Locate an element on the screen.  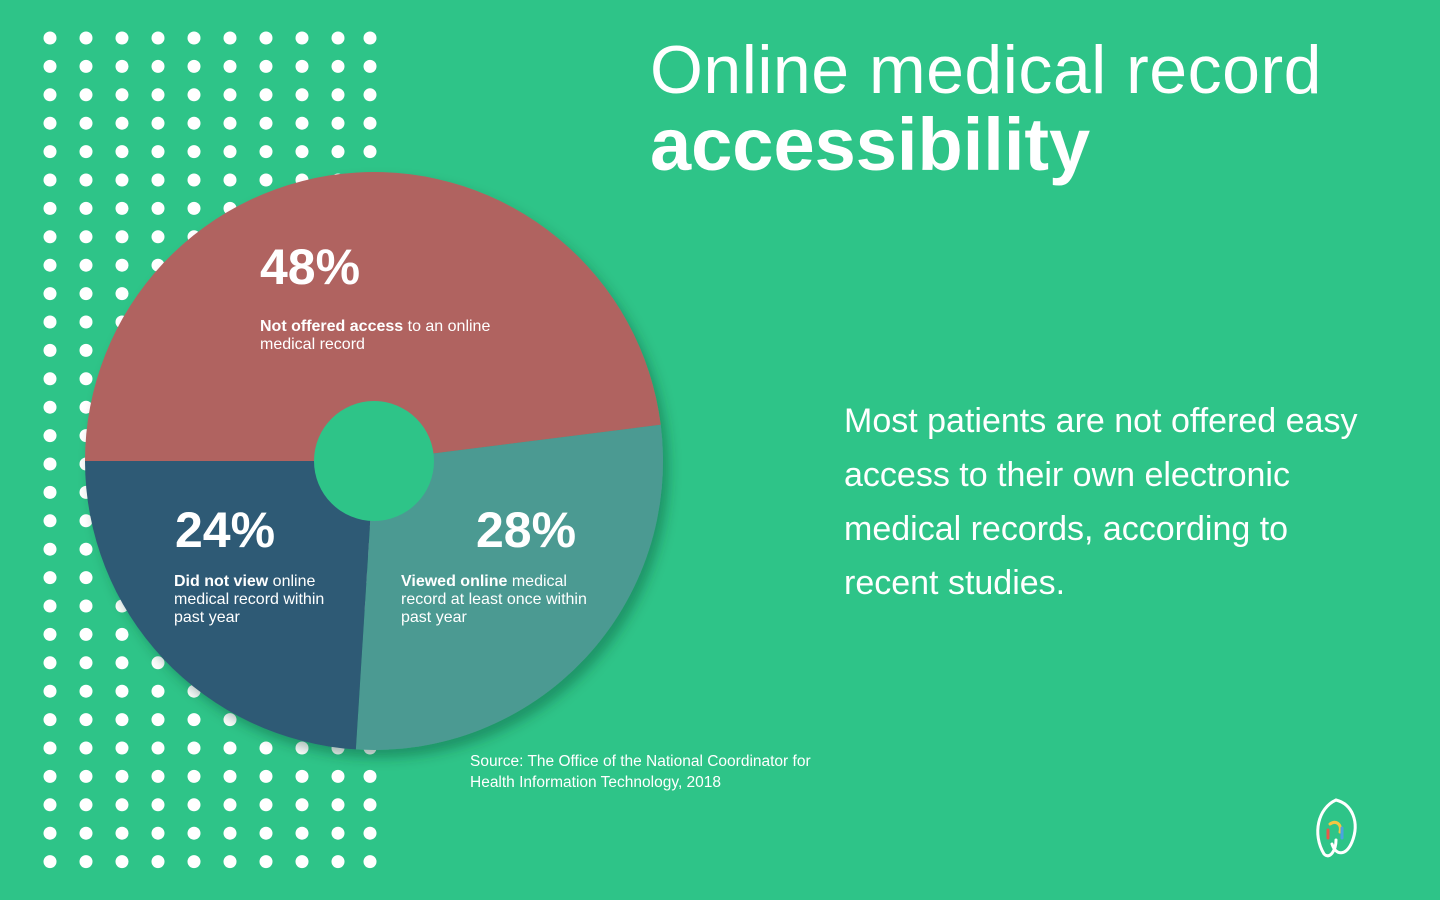
slice-3-percent: 24% is located at coordinates (225, 530).